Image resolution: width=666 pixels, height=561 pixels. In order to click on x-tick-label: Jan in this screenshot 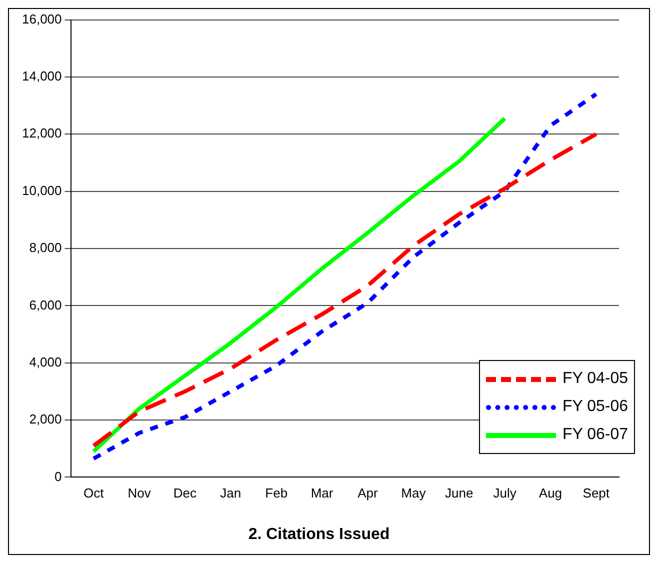, I will do `click(231, 493)`.